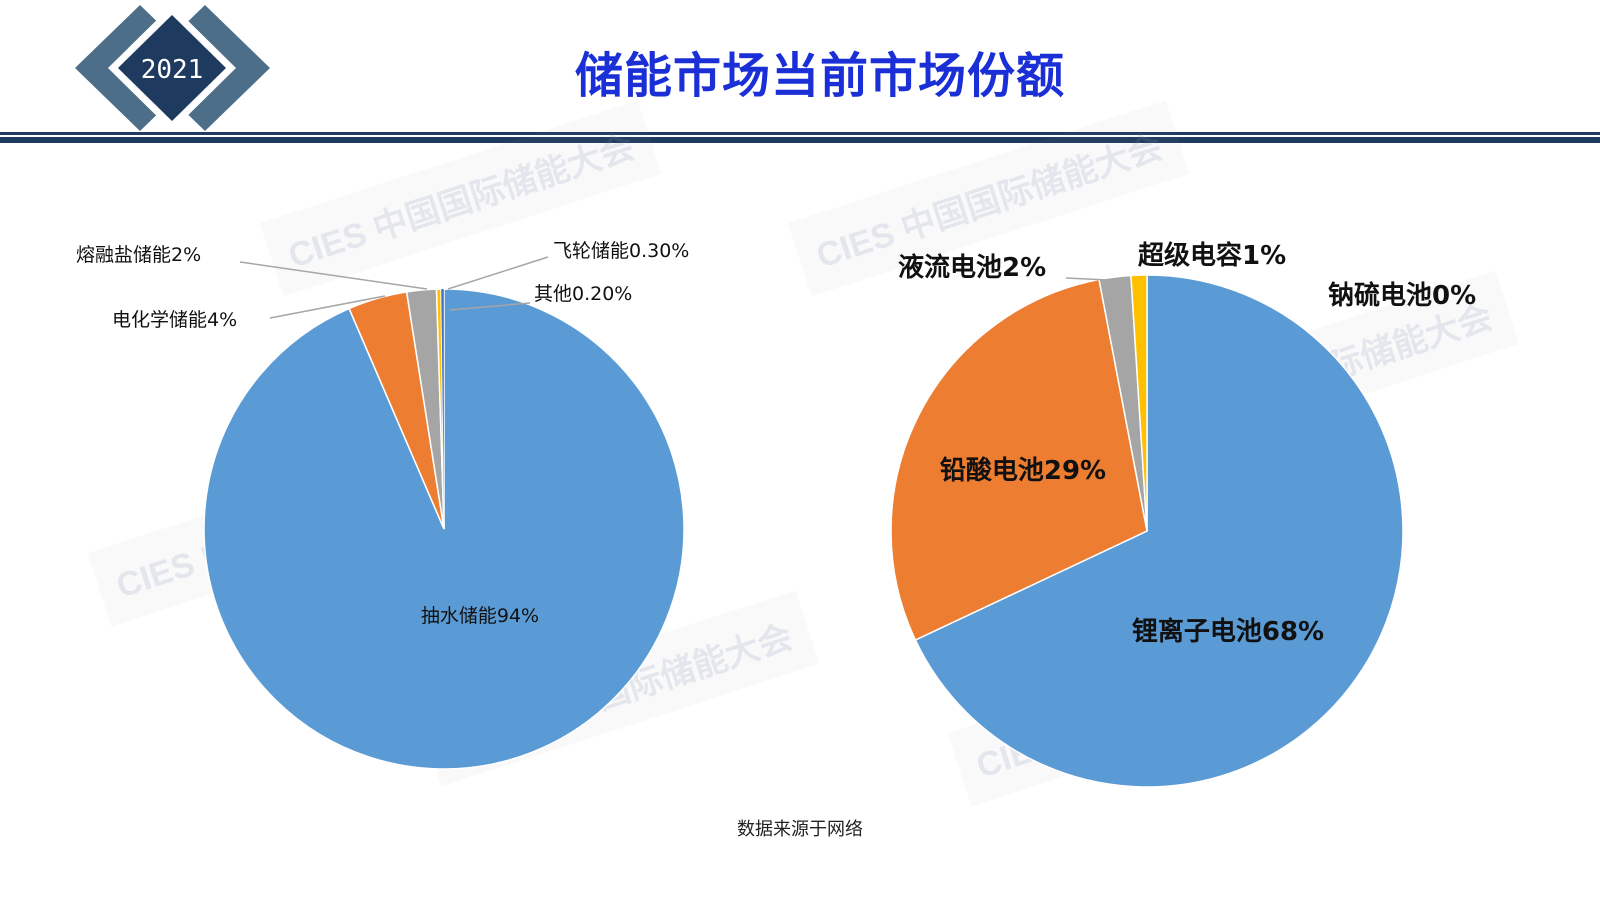 This screenshot has height=900, width=1600. I want to click on data-label-电化学储能: 电化学储能4%, so click(174, 320).